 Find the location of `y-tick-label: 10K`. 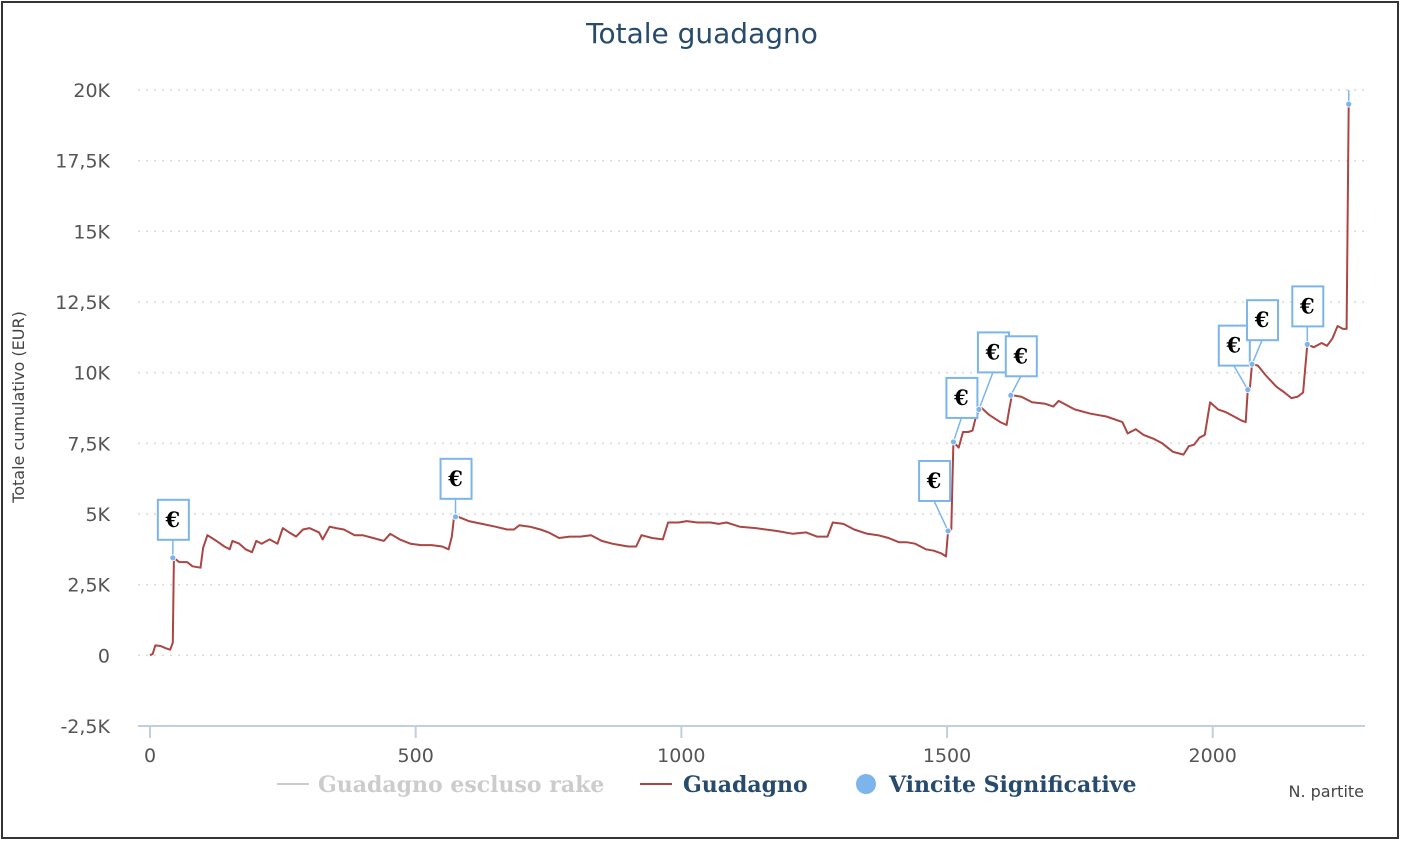

y-tick-label: 10K is located at coordinates (91, 374).